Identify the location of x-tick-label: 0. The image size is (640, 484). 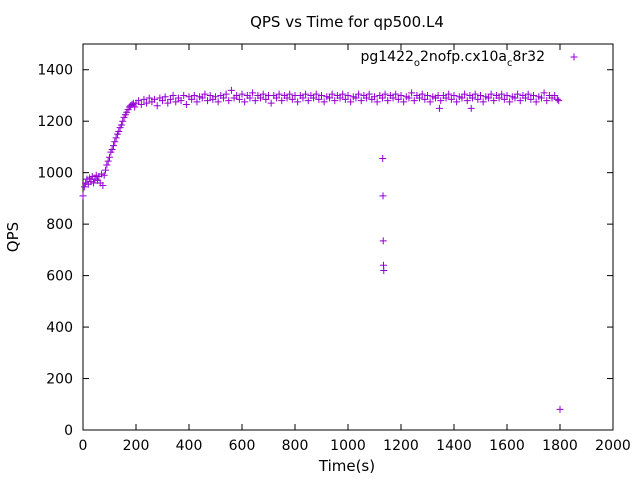
(83, 446).